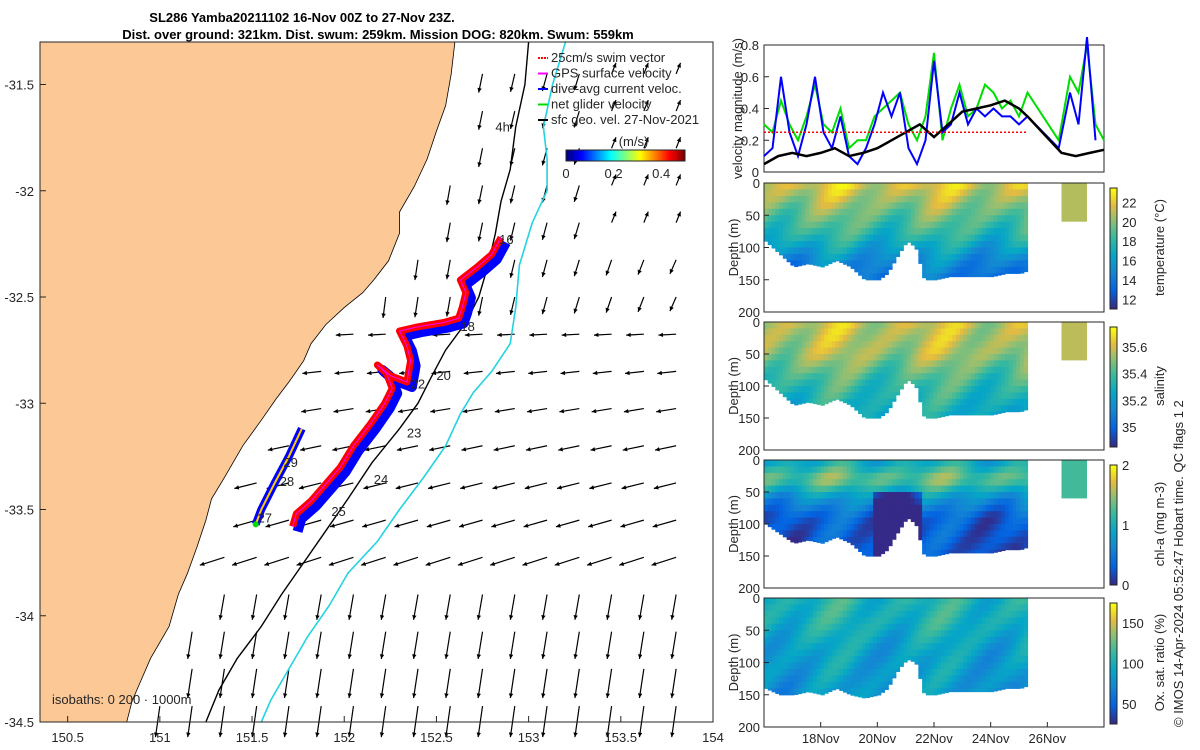 Image resolution: width=1200 pixels, height=750 pixels. What do you see at coordinates (821, 738) in the screenshot?
I see `section-xtick-label: 18Nov` at bounding box center [821, 738].